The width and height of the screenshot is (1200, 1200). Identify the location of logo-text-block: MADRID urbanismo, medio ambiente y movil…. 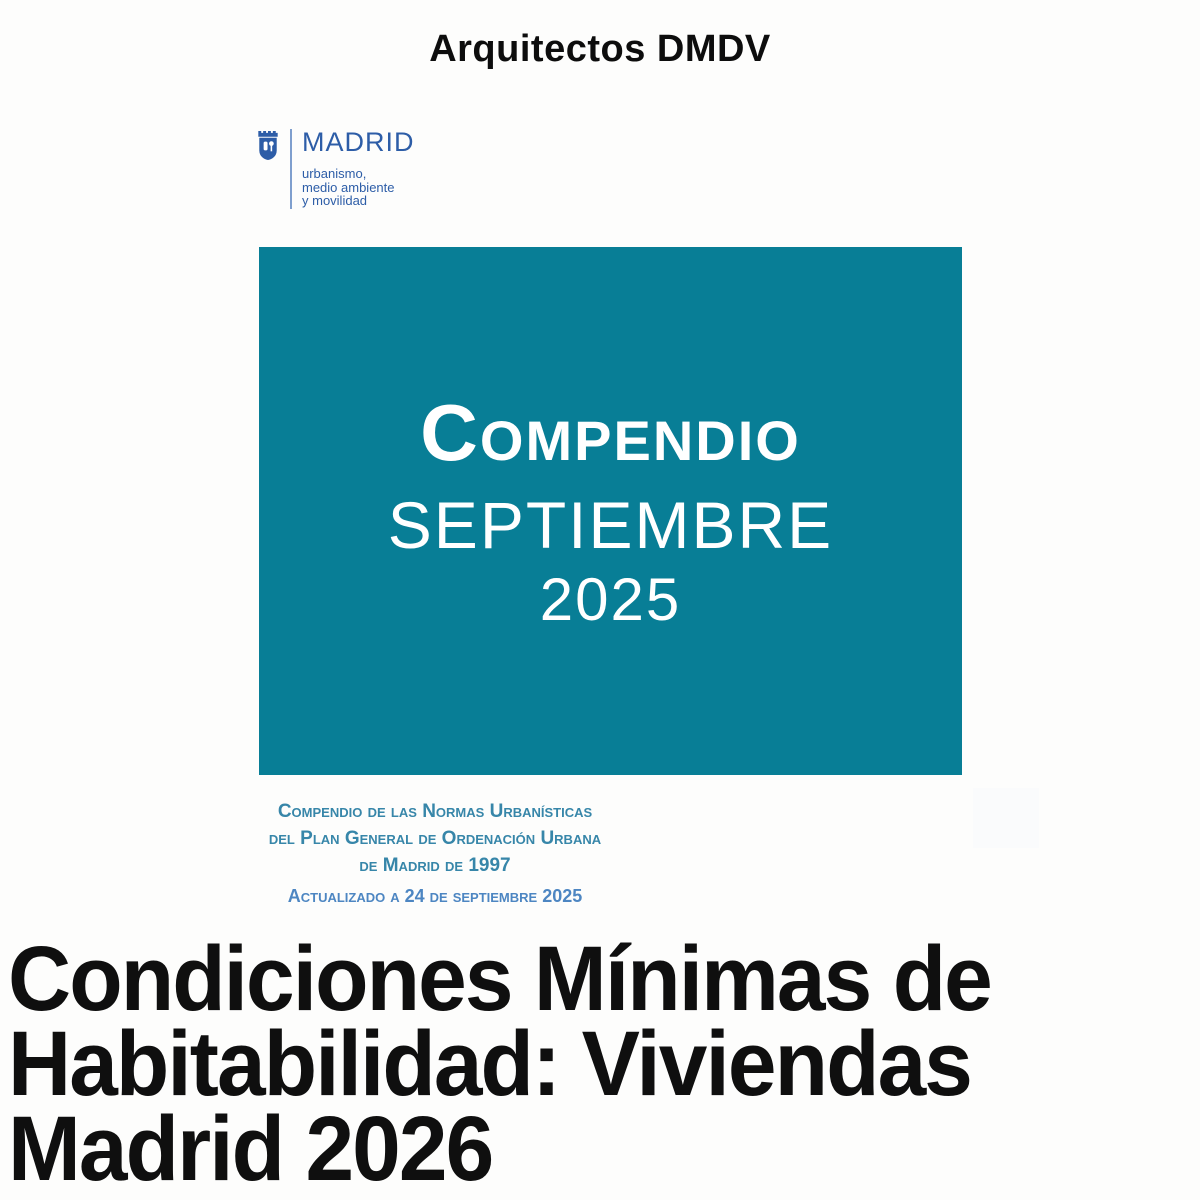
(358, 167).